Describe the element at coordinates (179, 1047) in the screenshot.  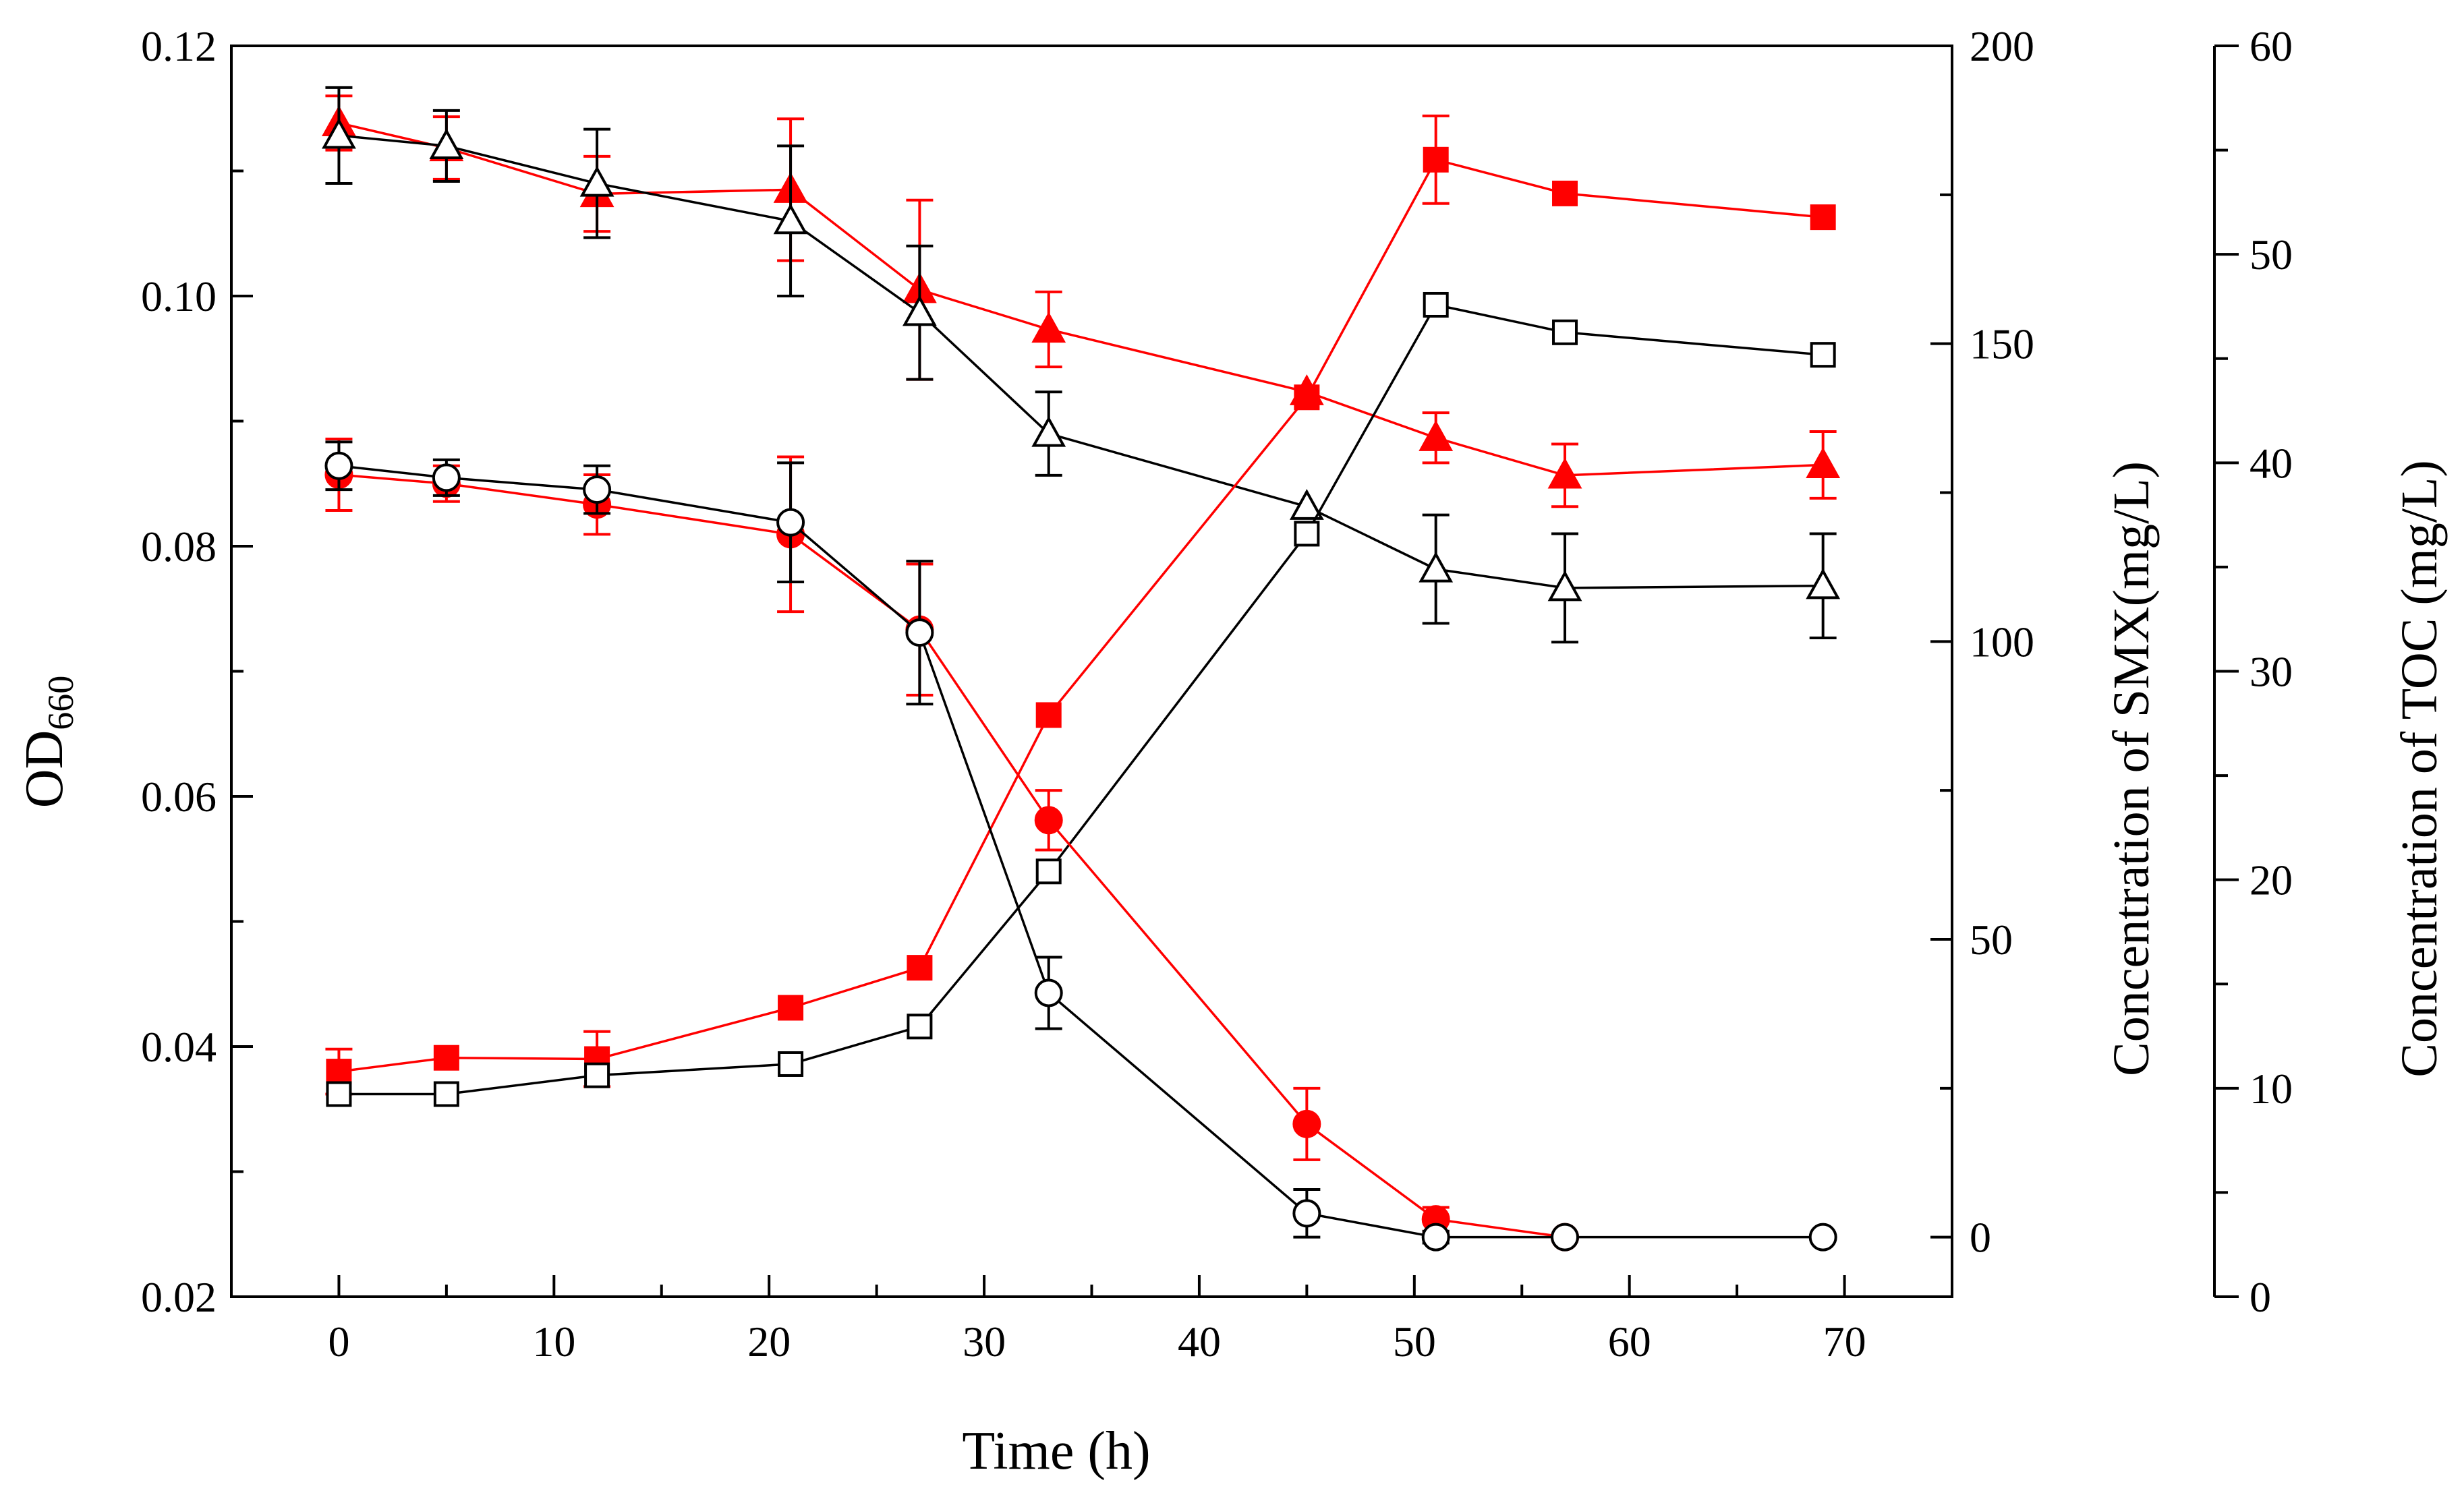
I see `y-tick-label: 0.04` at that location.